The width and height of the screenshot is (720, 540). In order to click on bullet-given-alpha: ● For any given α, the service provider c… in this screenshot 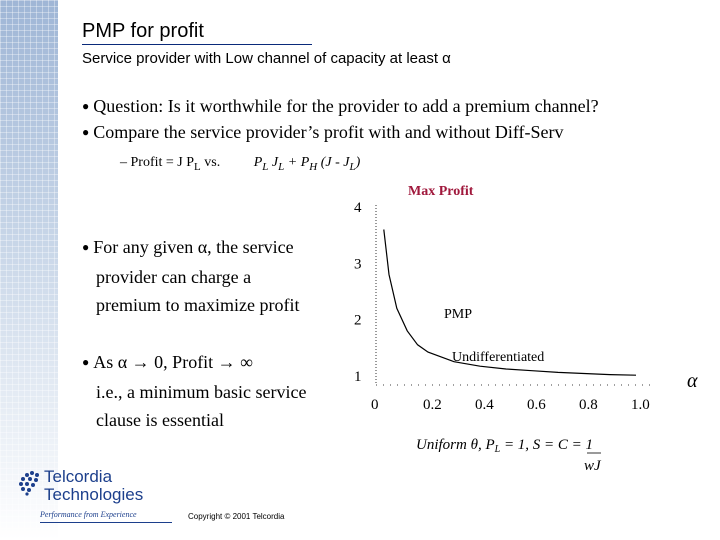, I will do `click(191, 276)`.